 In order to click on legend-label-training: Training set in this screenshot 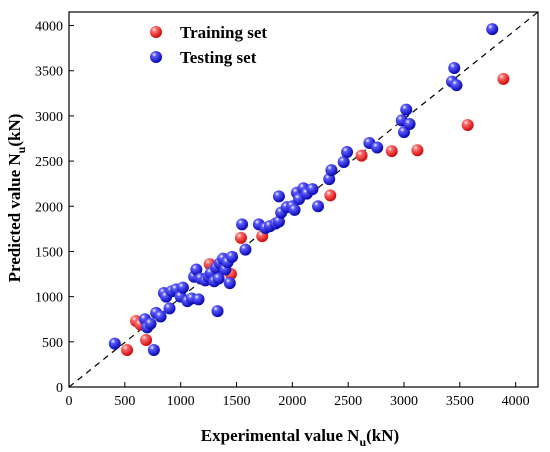, I will do `click(223, 32)`.